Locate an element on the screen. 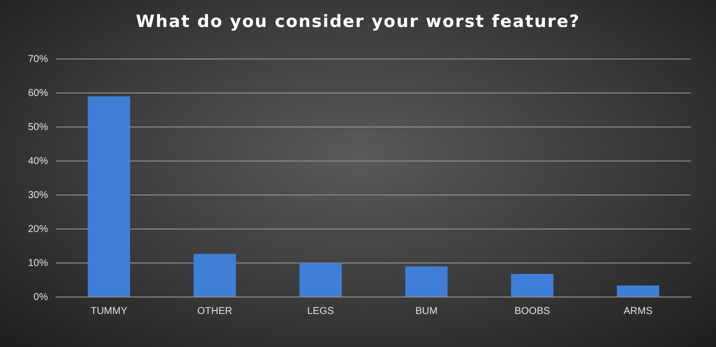  y-tick-label: 10% is located at coordinates (38, 263).